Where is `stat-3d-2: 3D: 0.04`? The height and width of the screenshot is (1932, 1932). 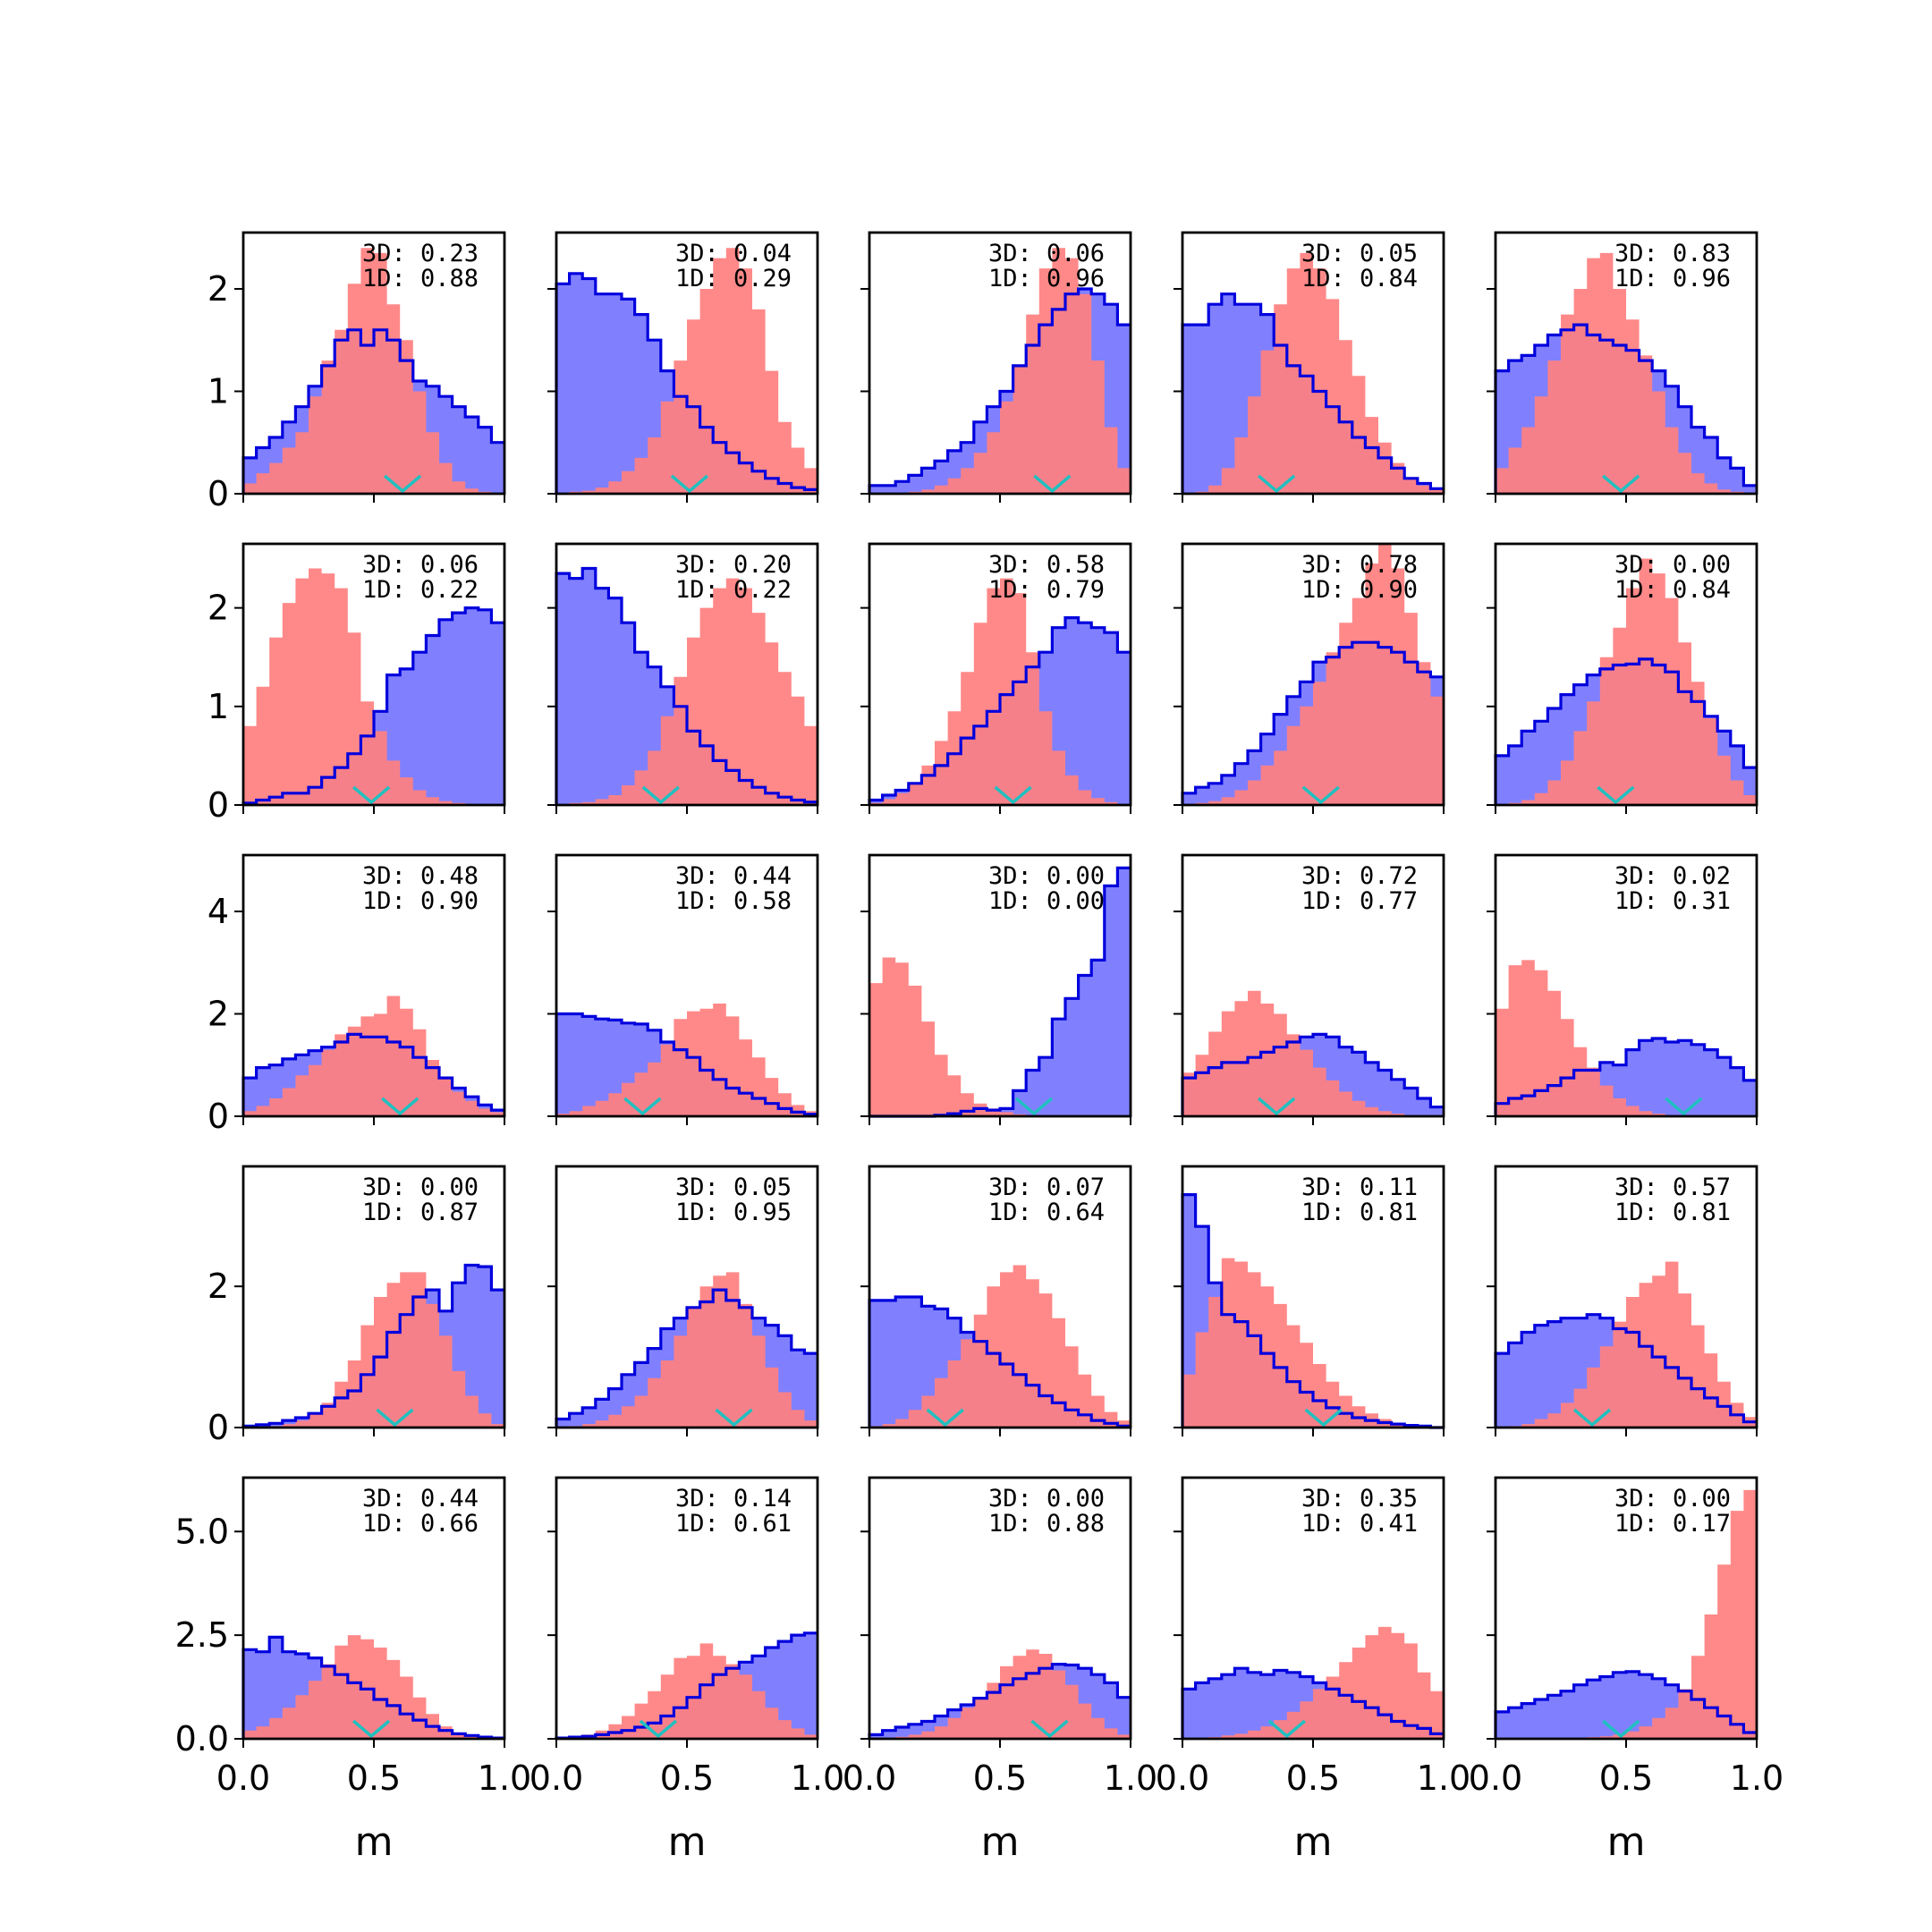 stat-3d-2: 3D: 0.04 is located at coordinates (733, 253).